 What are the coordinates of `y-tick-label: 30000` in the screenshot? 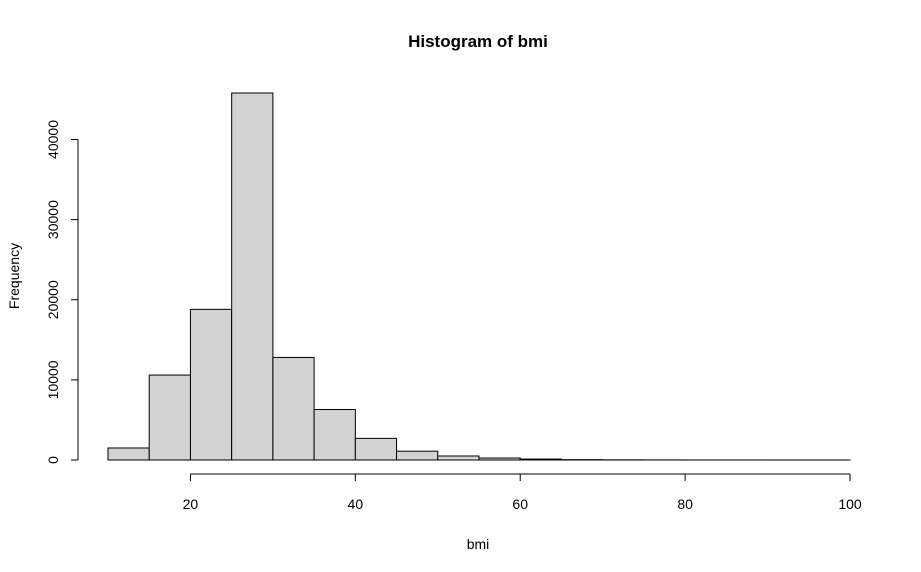 It's located at (53, 219).